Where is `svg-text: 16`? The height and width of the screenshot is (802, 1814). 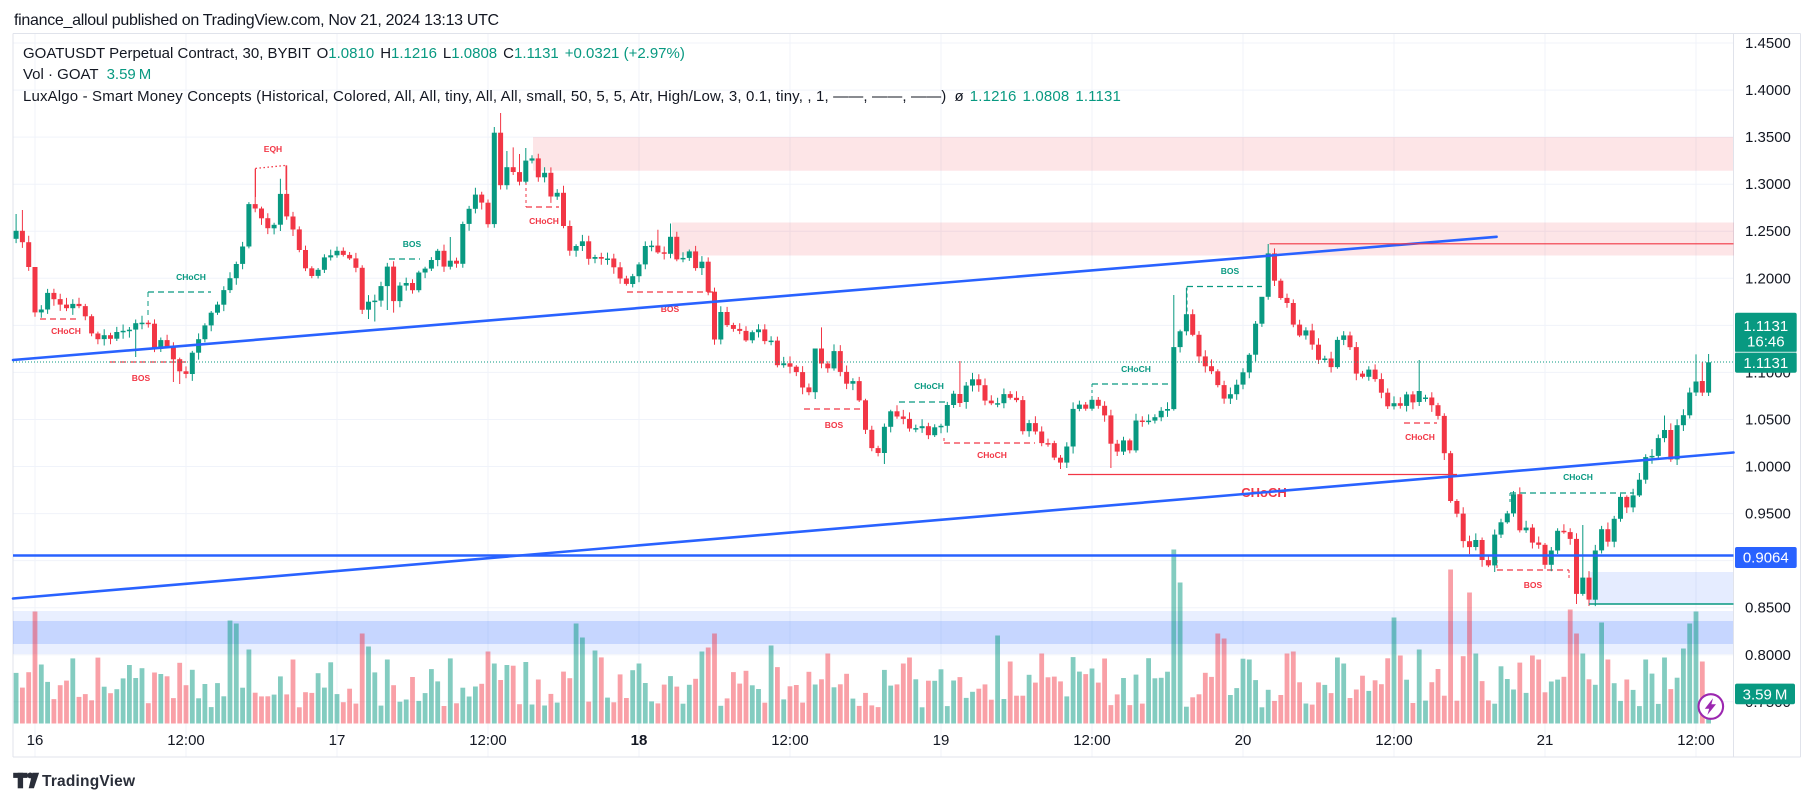 svg-text: 16 is located at coordinates (35, 740).